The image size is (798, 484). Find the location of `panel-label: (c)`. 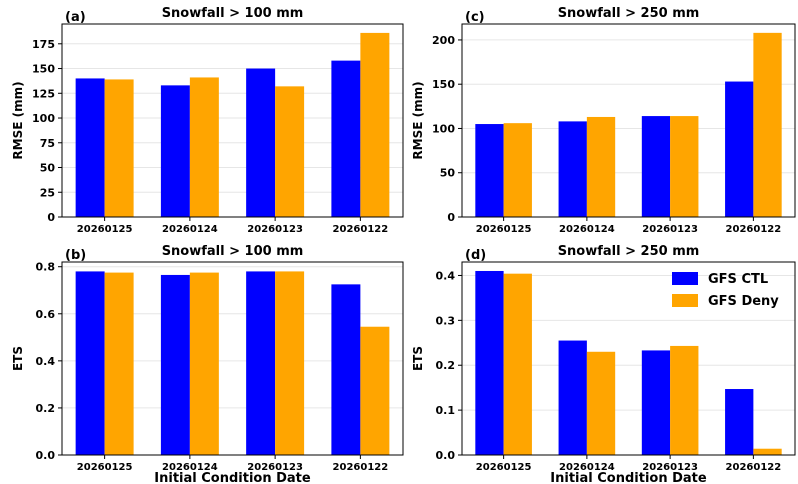

panel-label: (c) is located at coordinates (475, 17).